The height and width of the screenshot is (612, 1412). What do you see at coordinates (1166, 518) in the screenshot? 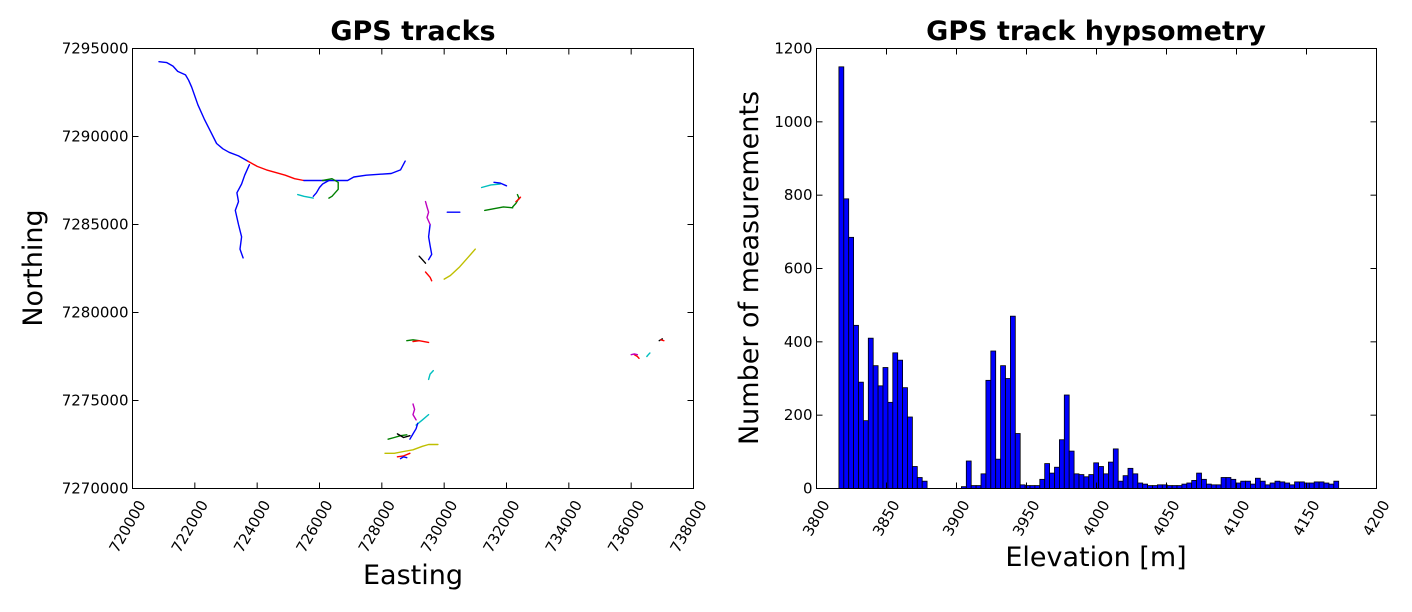
I see `x-tick-label: 4050` at bounding box center [1166, 518].